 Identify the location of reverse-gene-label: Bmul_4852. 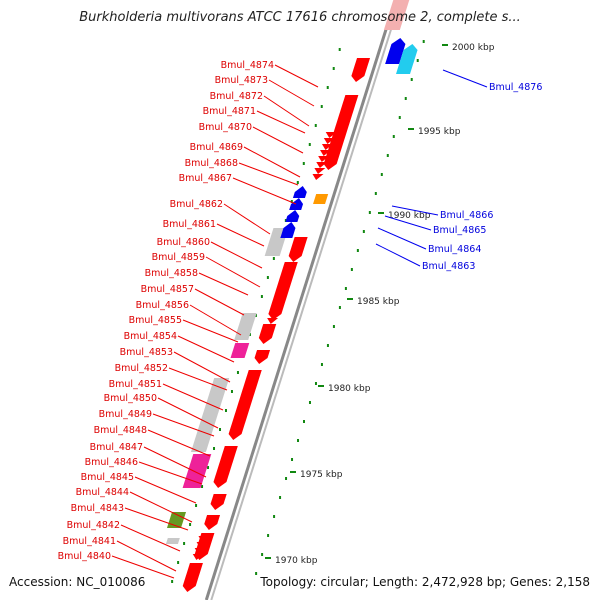
(141, 368).